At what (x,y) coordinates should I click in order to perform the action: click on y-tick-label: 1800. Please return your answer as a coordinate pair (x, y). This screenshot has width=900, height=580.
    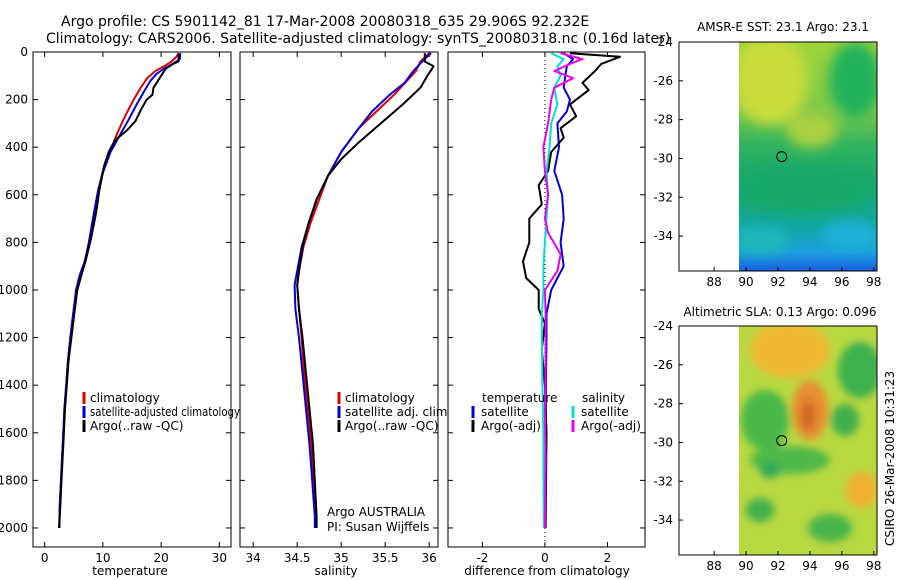
    Looking at the image, I should click on (14, 480).